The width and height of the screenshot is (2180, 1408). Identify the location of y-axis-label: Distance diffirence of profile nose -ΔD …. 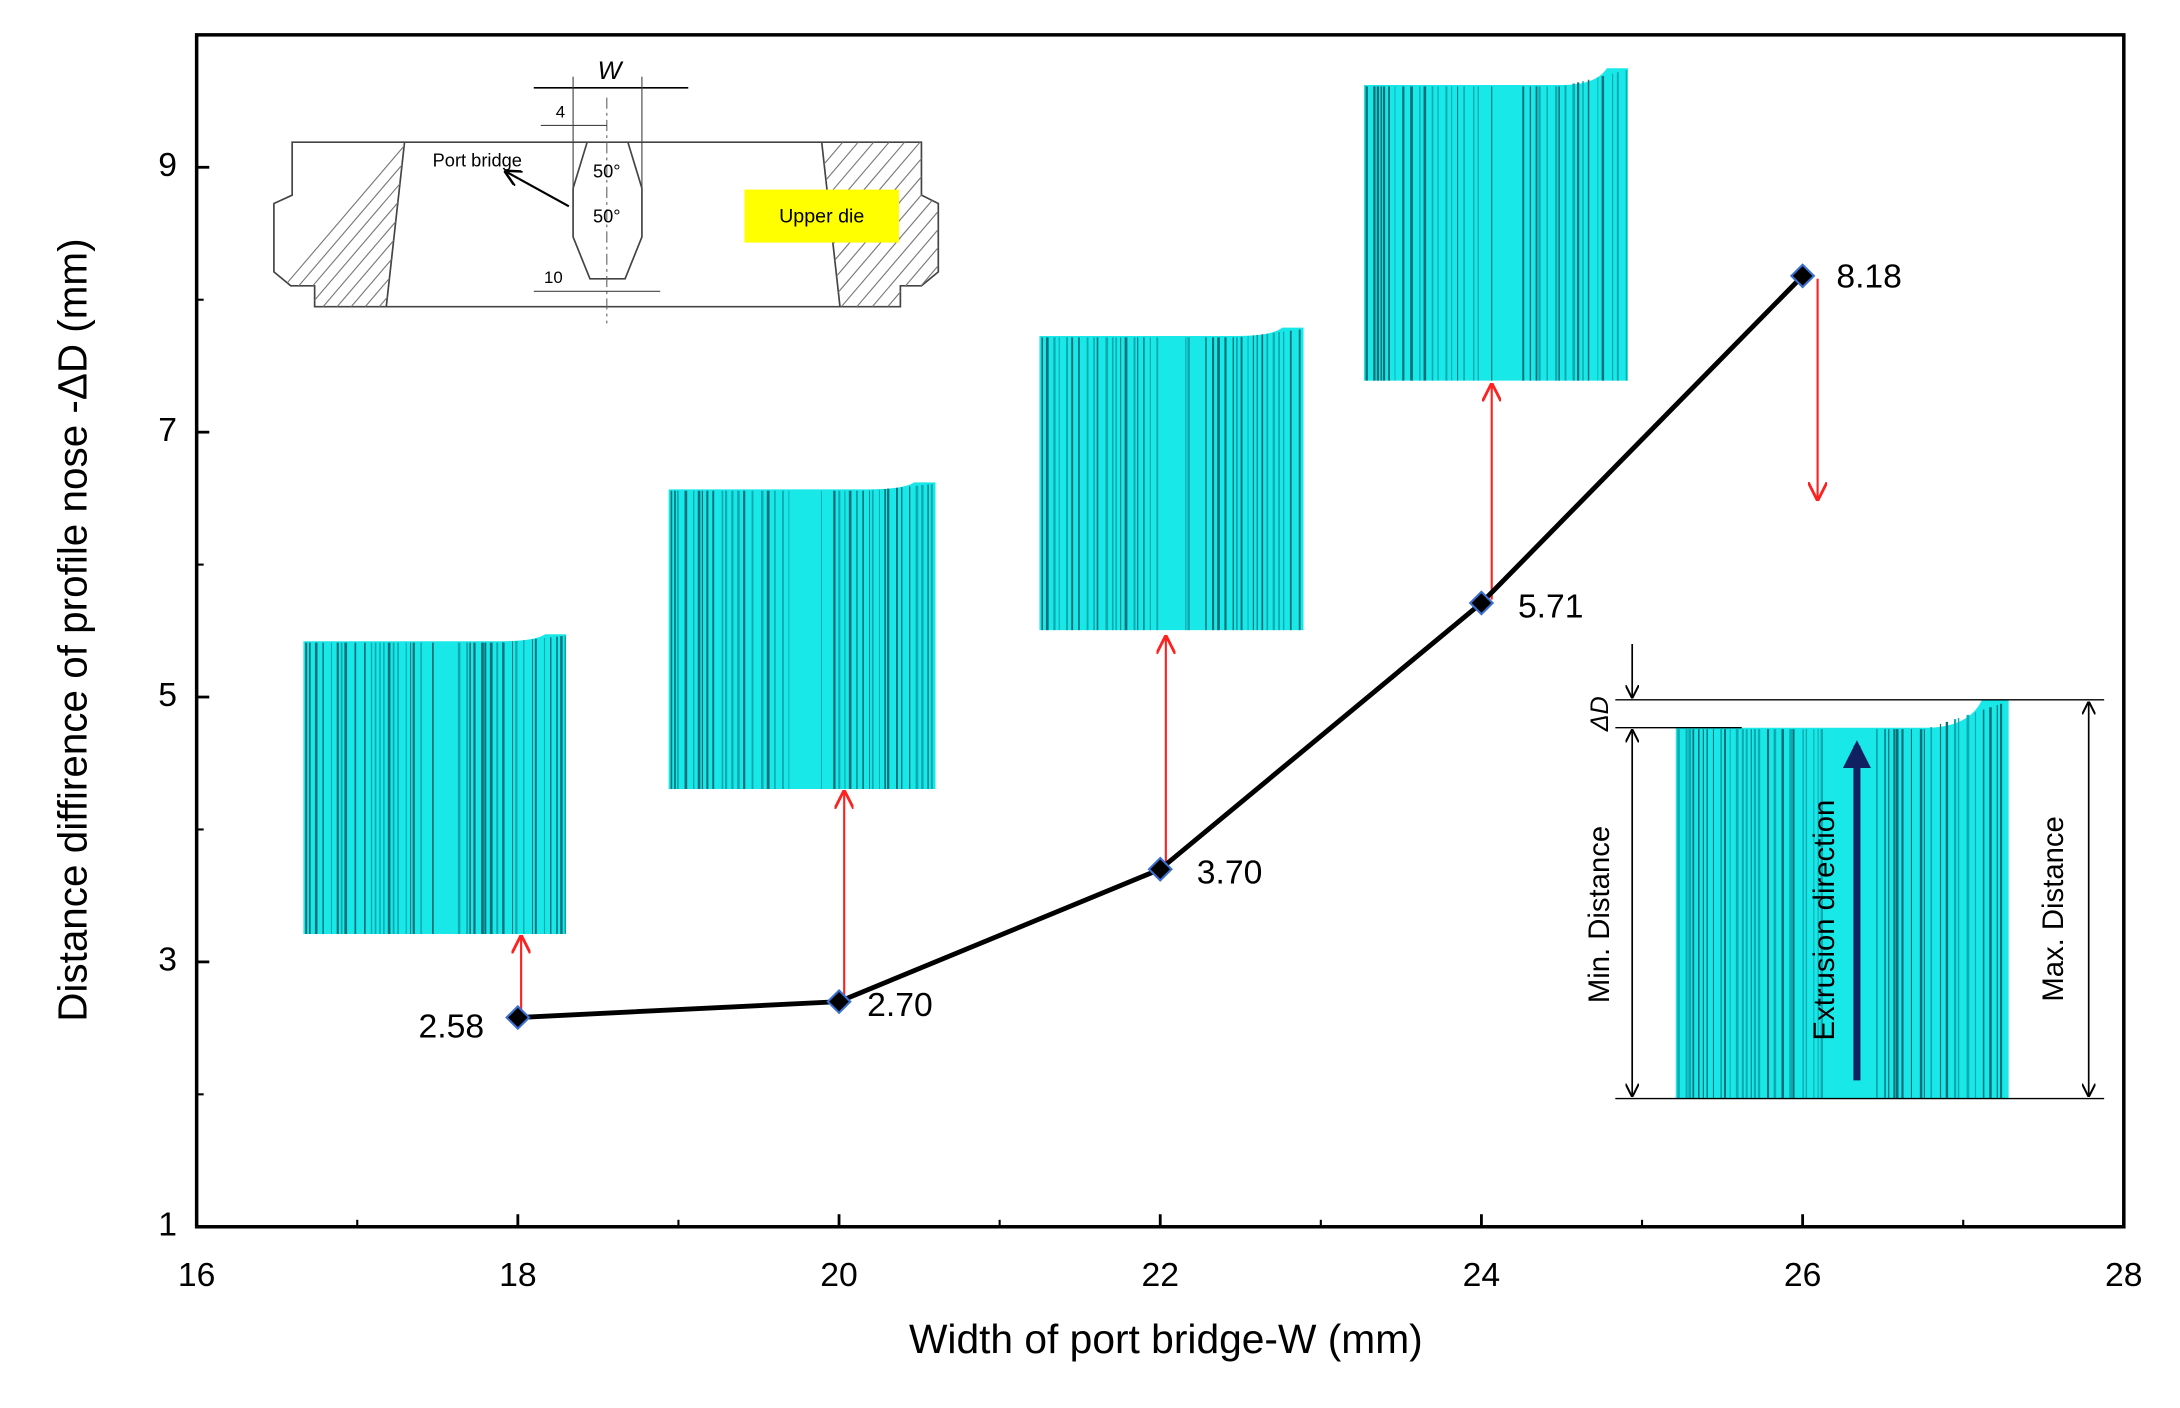
(72, 629).